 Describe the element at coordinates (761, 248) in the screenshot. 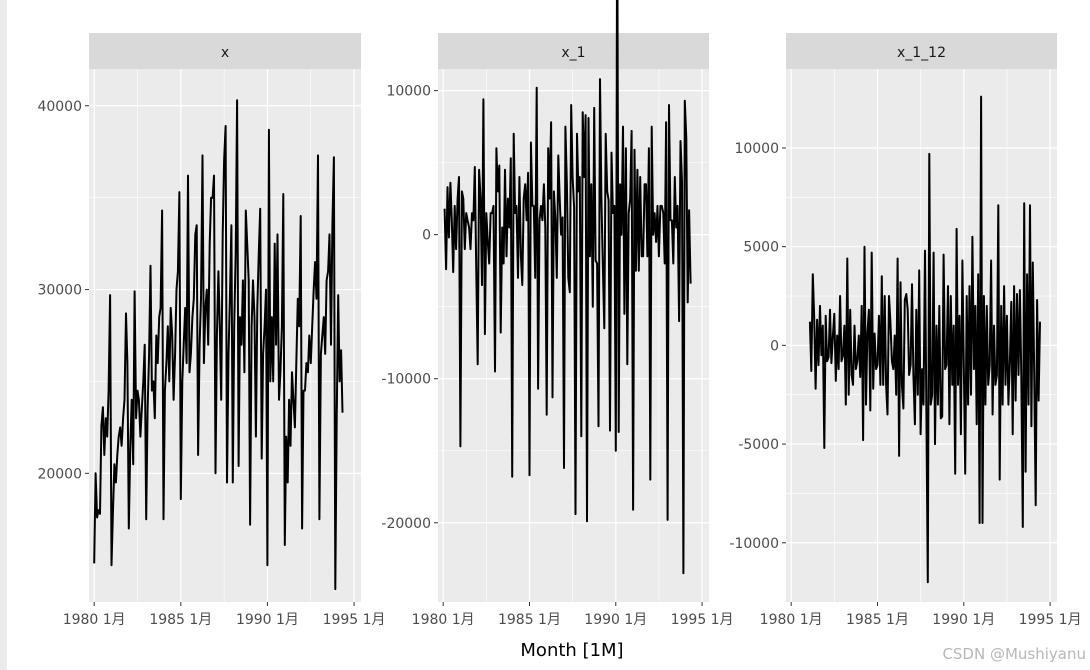

I see `y-tick-label: 5000` at that location.